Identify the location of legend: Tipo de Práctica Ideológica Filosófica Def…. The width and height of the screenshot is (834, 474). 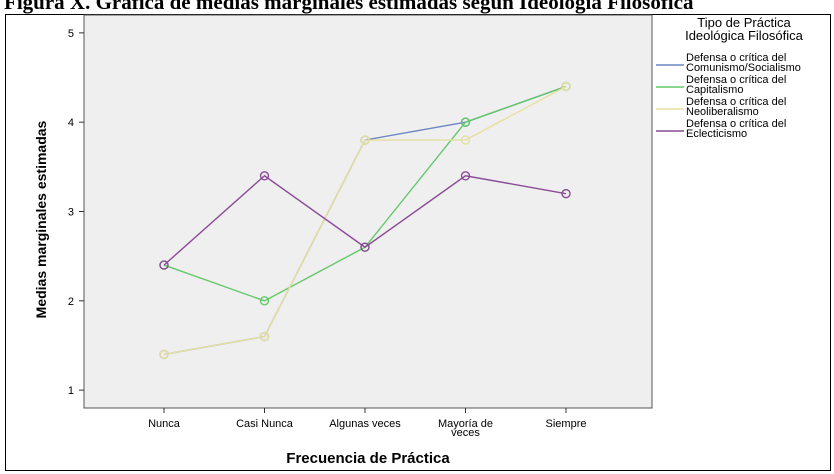
(730, 77).